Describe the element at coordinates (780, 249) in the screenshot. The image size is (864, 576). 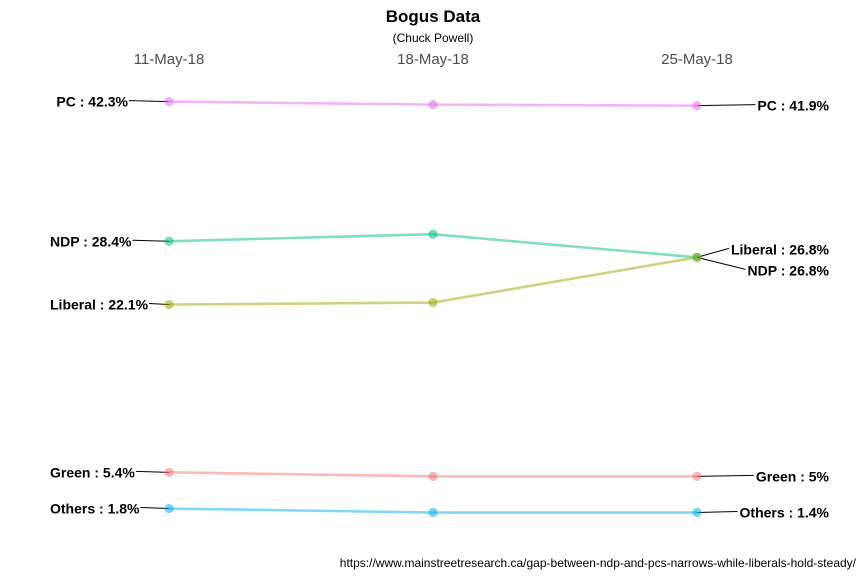
I see `end-label-liberal: Liberal : 26.8%` at that location.